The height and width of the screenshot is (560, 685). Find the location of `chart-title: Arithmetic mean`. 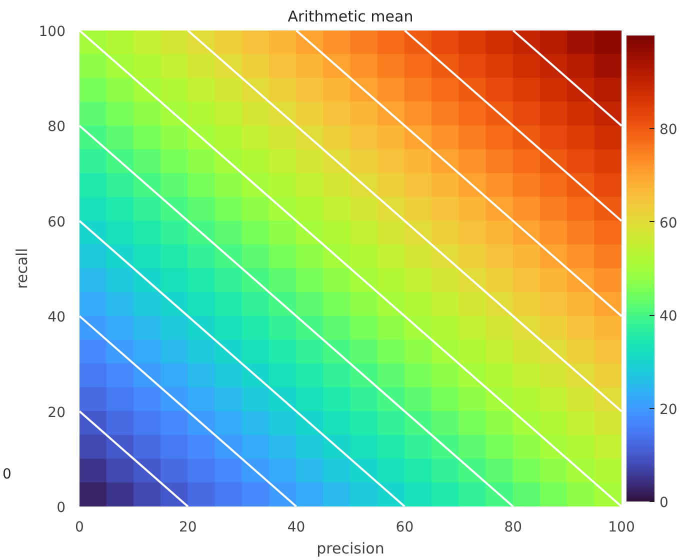

chart-title: Arithmetic mean is located at coordinates (351, 17).